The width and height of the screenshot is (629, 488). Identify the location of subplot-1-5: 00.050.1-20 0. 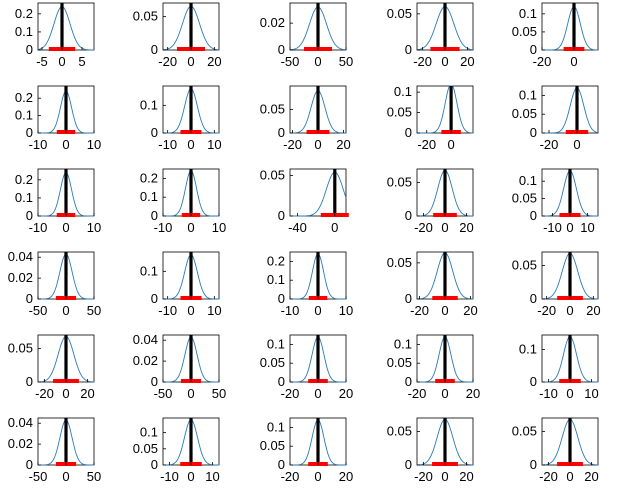
(555, 35).